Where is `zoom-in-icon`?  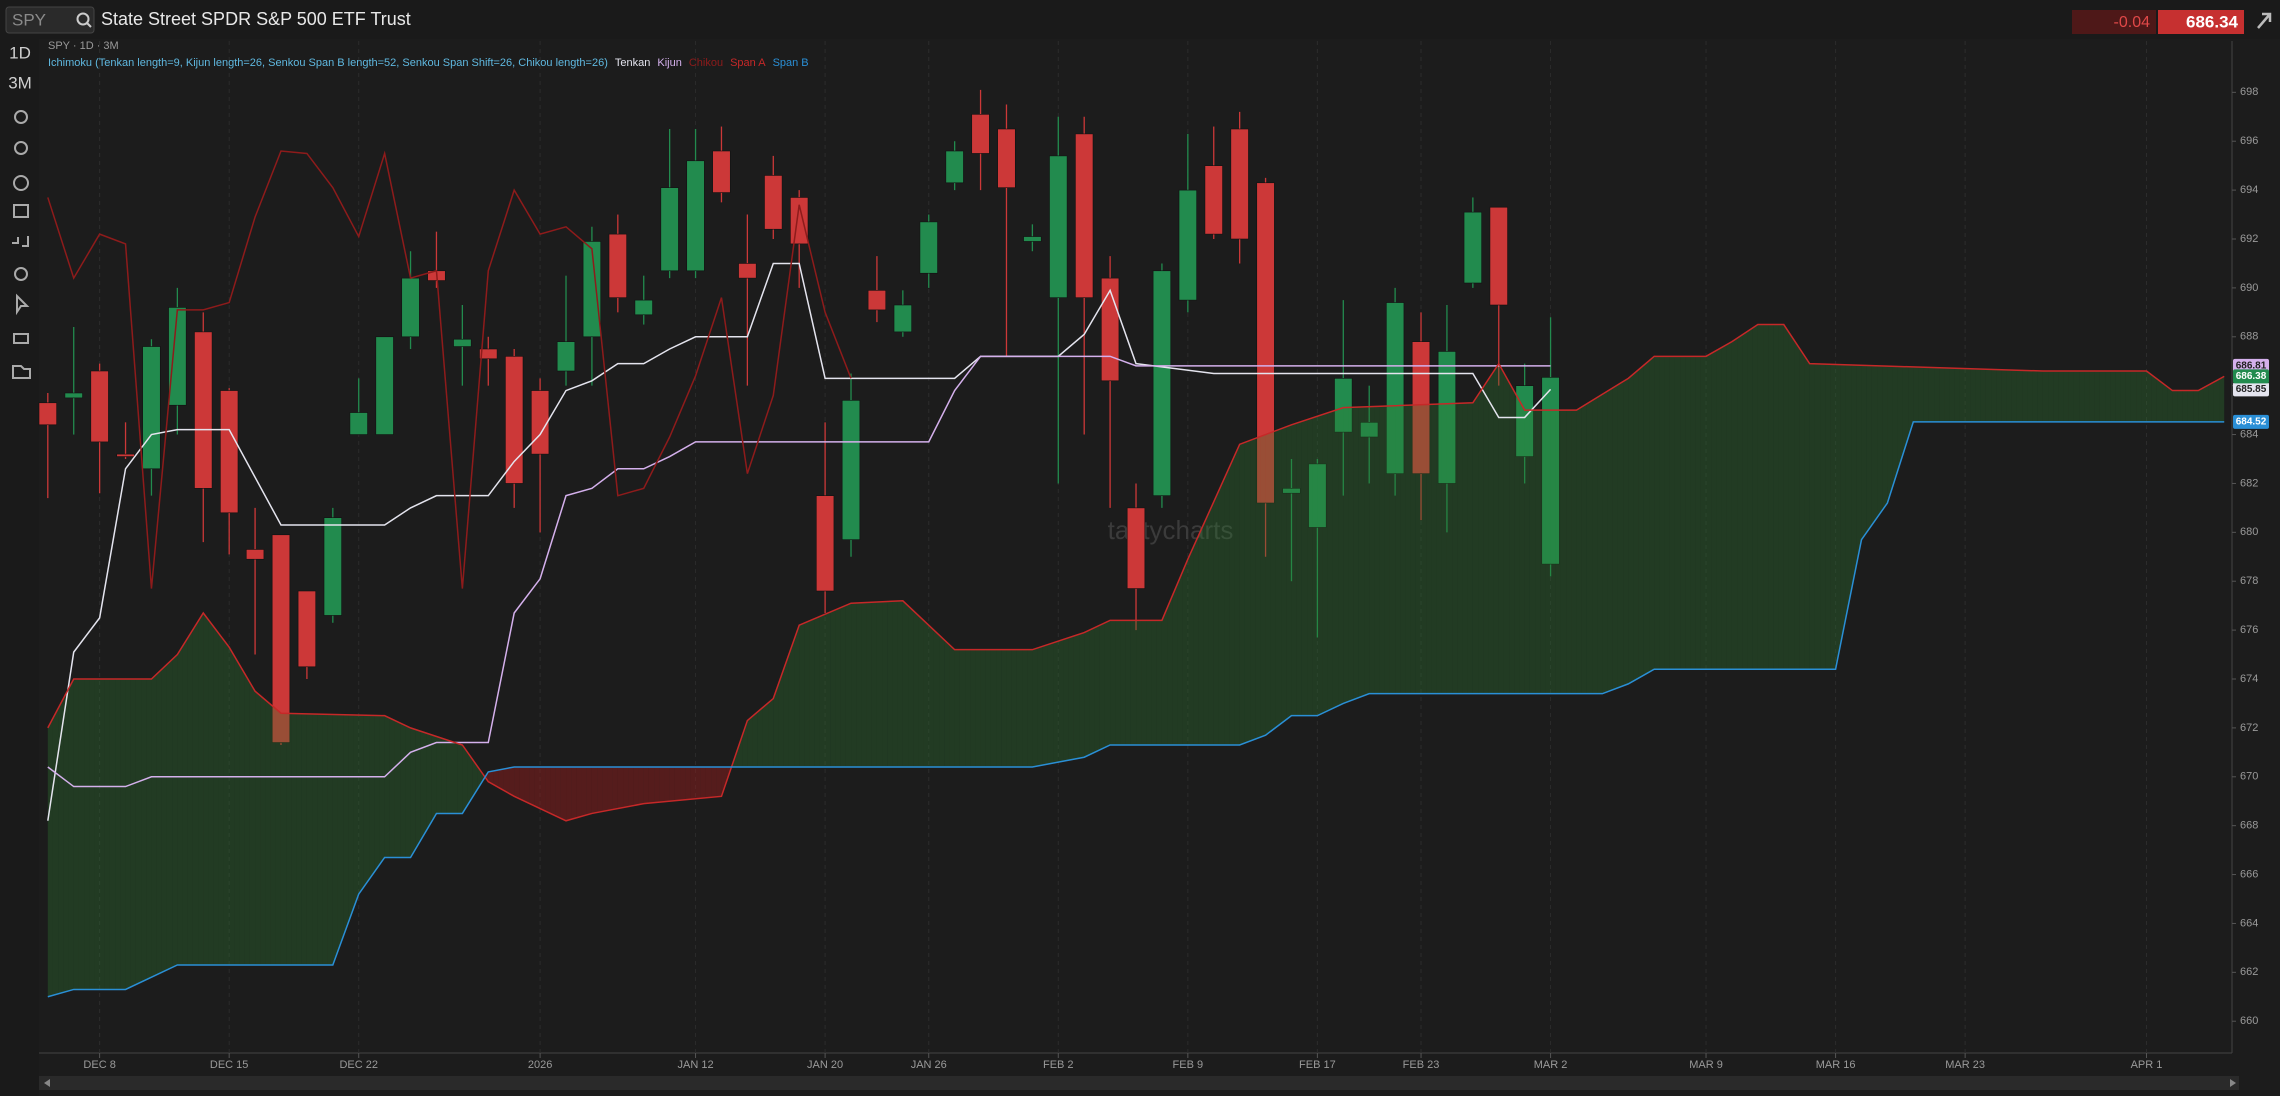 zoom-in-icon is located at coordinates (21, 117).